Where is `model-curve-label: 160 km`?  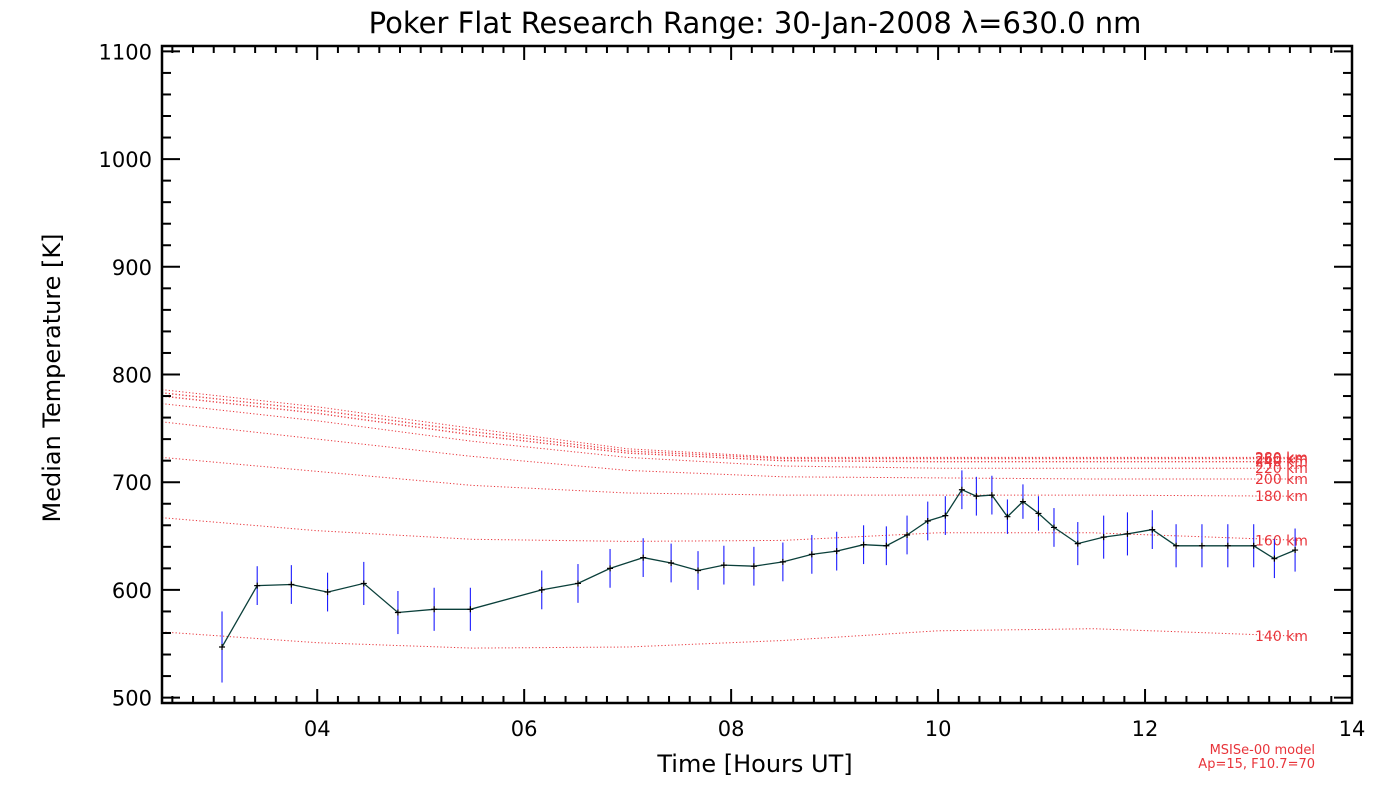 model-curve-label: 160 km is located at coordinates (1281, 541).